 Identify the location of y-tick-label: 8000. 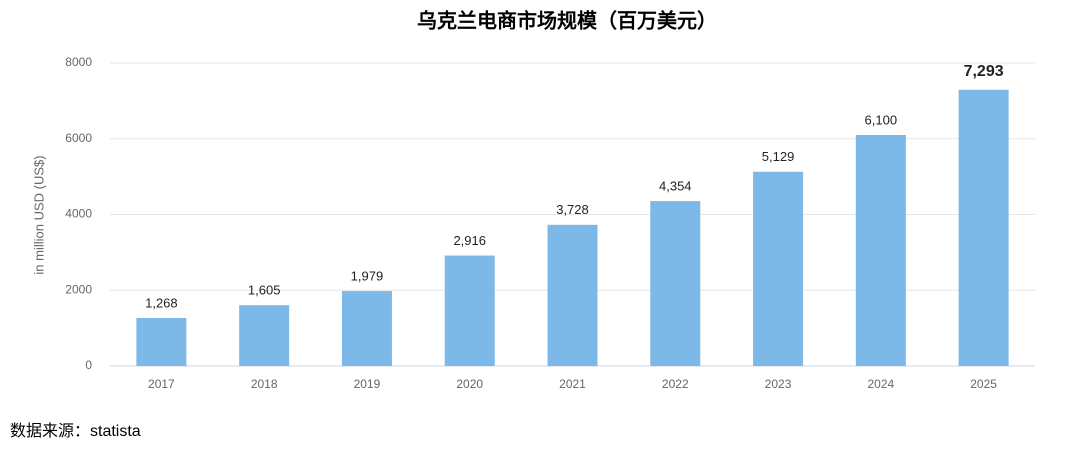
(78, 62).